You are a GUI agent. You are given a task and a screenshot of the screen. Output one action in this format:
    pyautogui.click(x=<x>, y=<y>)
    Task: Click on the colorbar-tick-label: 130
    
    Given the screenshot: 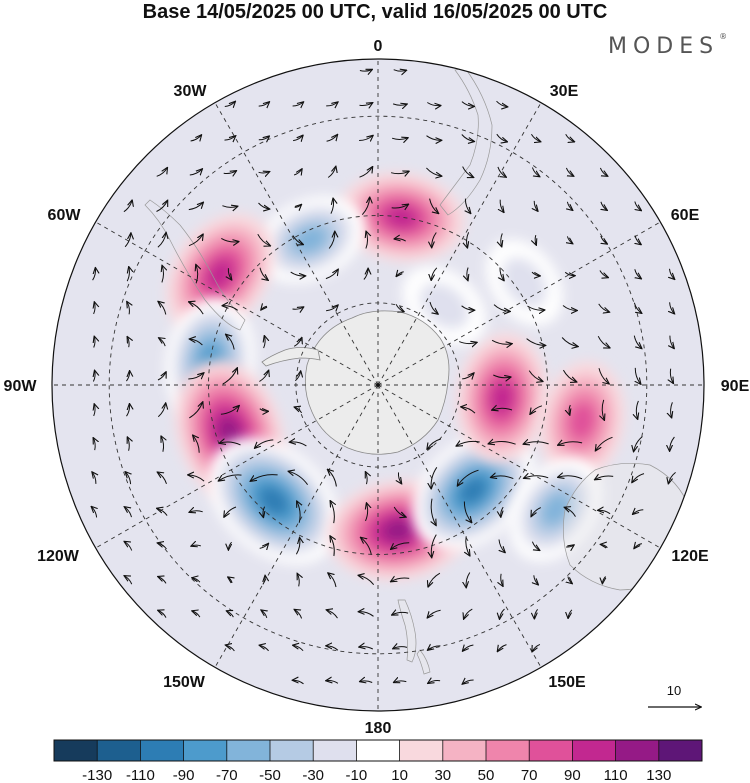 What is the action you would take?
    pyautogui.click(x=658, y=775)
    